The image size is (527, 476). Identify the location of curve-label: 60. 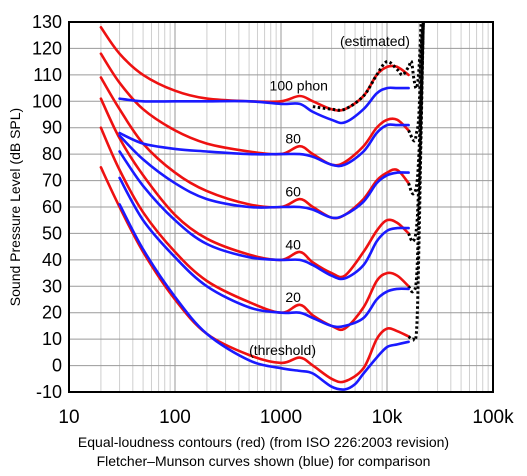
(293, 191).